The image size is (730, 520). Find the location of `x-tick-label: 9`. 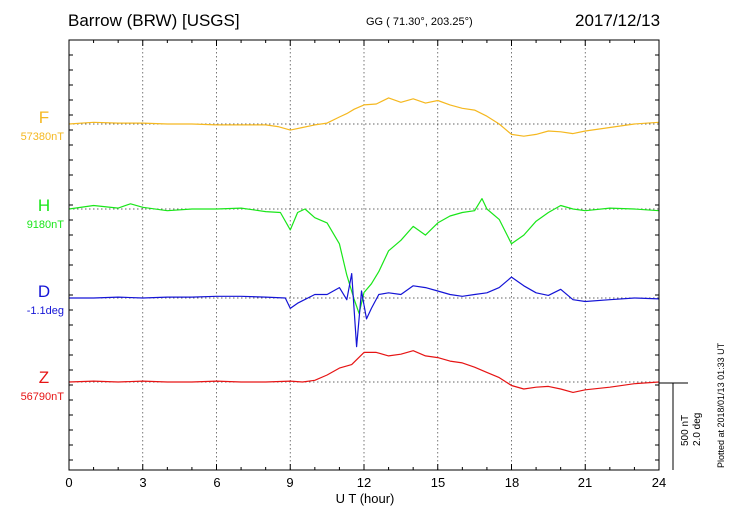

x-tick-label: 9 is located at coordinates (290, 482).